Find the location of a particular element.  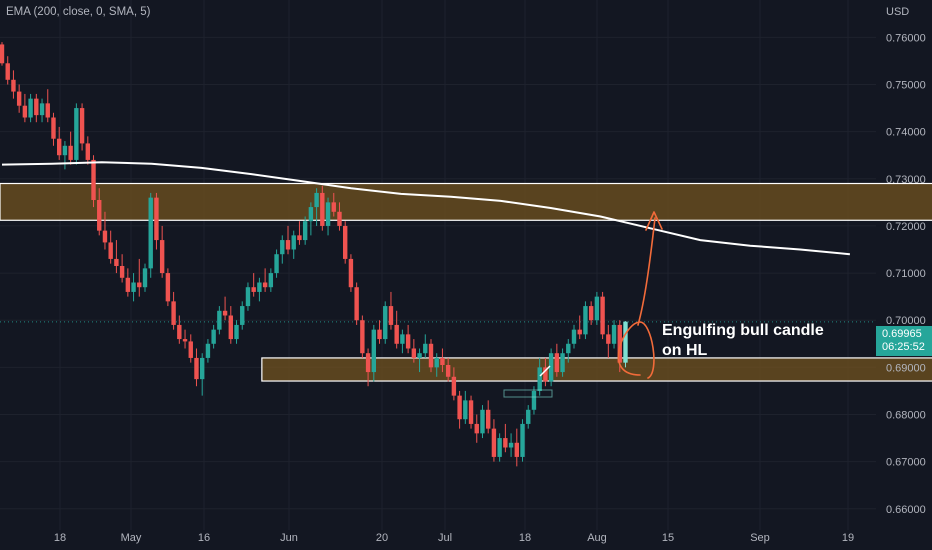

price-tick-label: 0.68000 is located at coordinates (906, 416).